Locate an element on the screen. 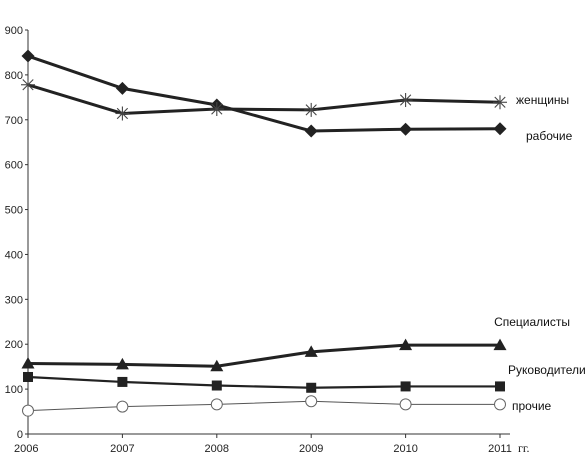 Image resolution: width=585 pixels, height=472 pixels. y-tick-label: 200 is located at coordinates (14, 345).